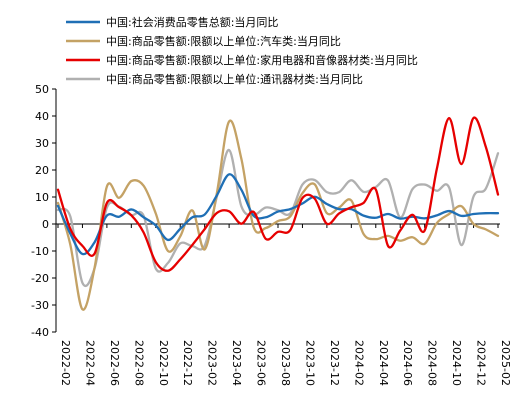 This screenshot has height=404, width=530. What do you see at coordinates (407, 363) in the screenshot?
I see `x-tick-label: 2024-06` at bounding box center [407, 363].